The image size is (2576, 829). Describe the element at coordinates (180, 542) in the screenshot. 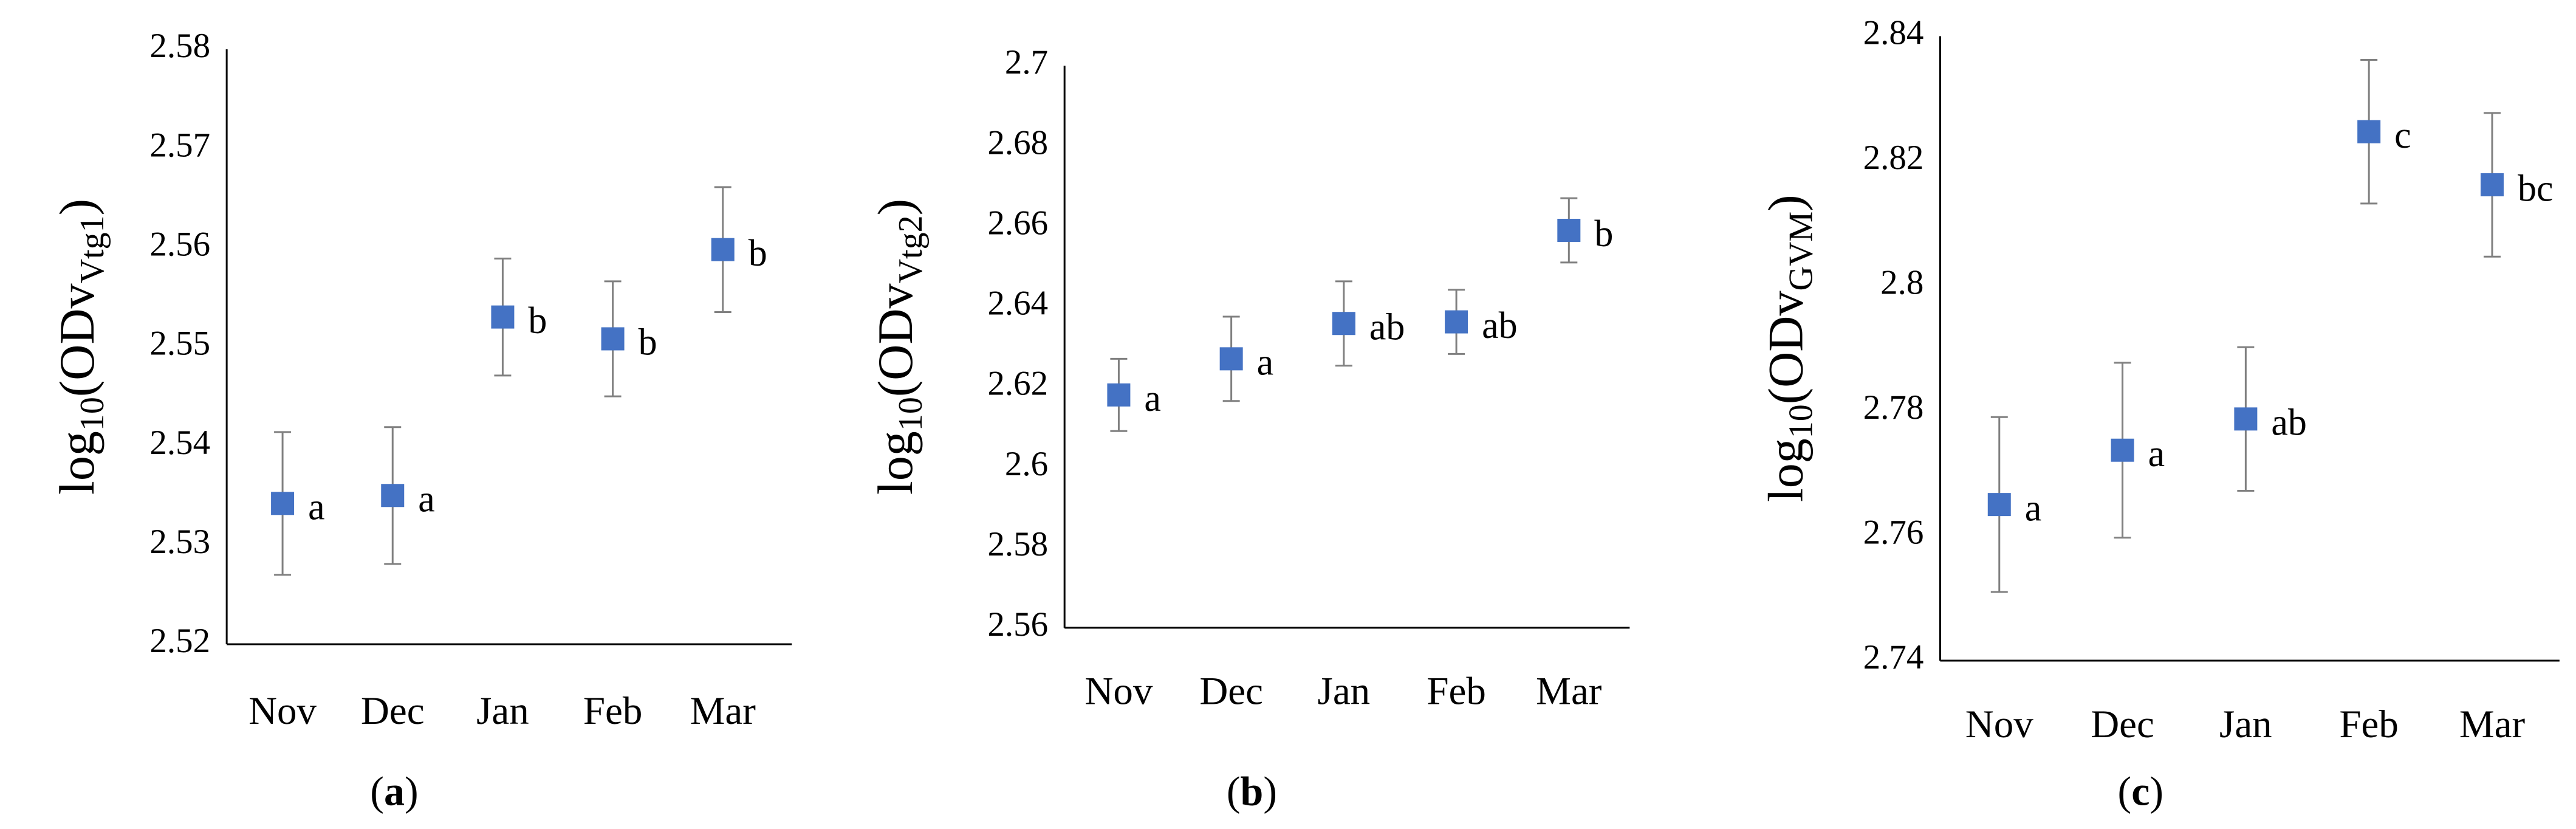

I see `y-tick-label: 2.53` at that location.